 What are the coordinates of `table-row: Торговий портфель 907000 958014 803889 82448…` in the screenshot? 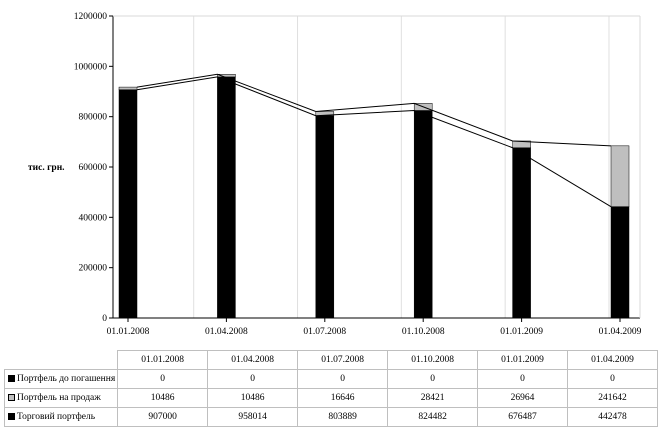 It's located at (330, 417).